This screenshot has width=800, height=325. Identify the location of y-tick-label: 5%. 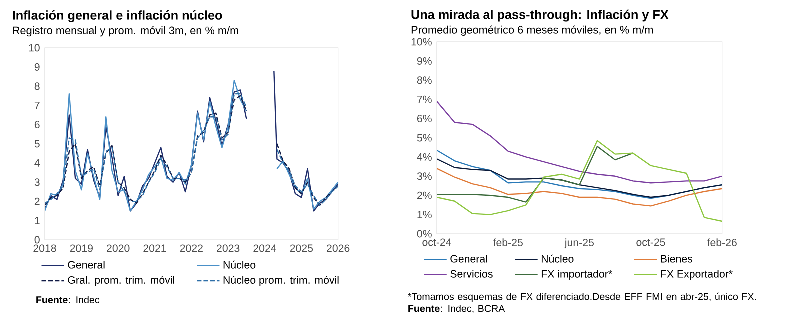
(424, 138).